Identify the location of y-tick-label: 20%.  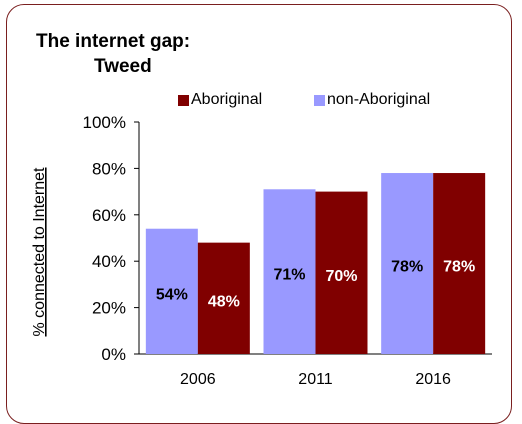
(109, 308).